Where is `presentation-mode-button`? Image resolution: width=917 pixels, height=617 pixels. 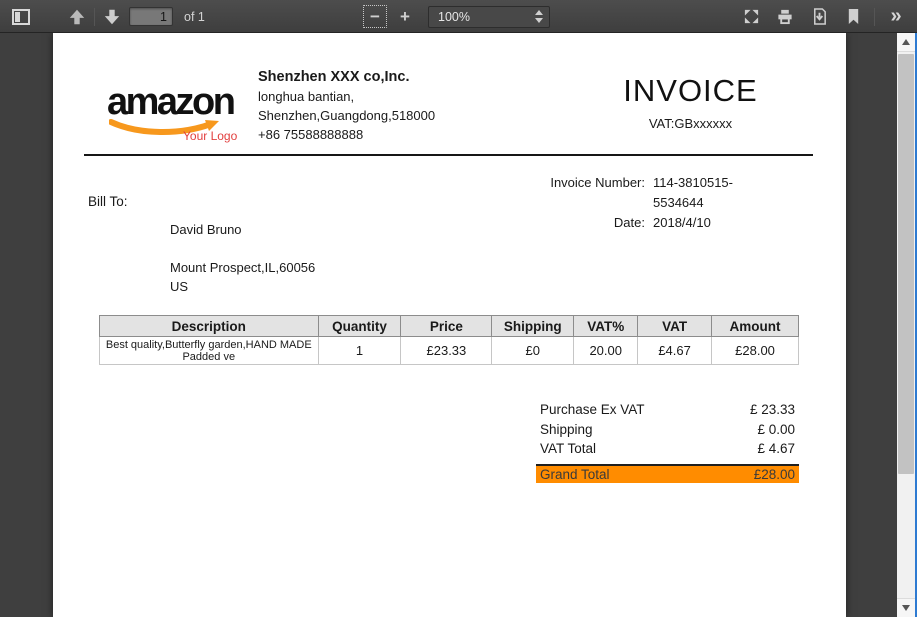 presentation-mode-button is located at coordinates (751, 16).